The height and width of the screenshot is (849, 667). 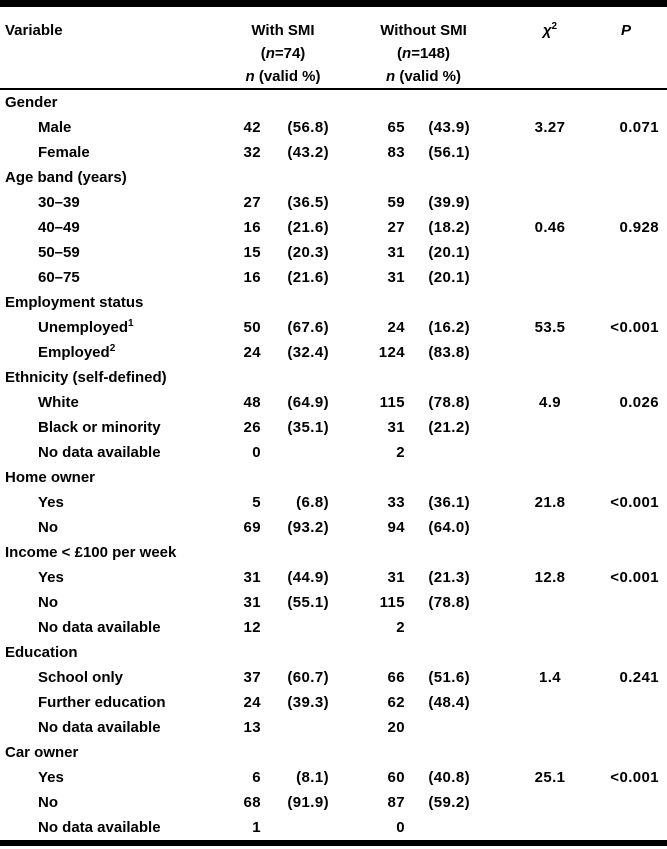 I want to click on table-row: No 31 (55.1) 115 (78.8), so click(x=333, y=602).